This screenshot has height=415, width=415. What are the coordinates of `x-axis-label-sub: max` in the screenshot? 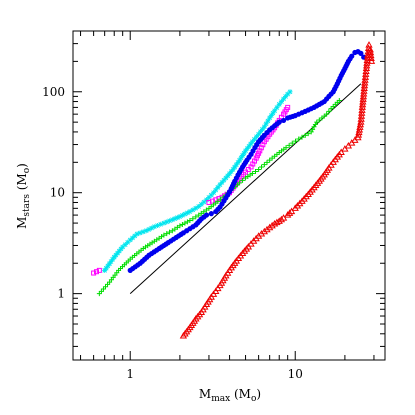 It's located at (220, 399).